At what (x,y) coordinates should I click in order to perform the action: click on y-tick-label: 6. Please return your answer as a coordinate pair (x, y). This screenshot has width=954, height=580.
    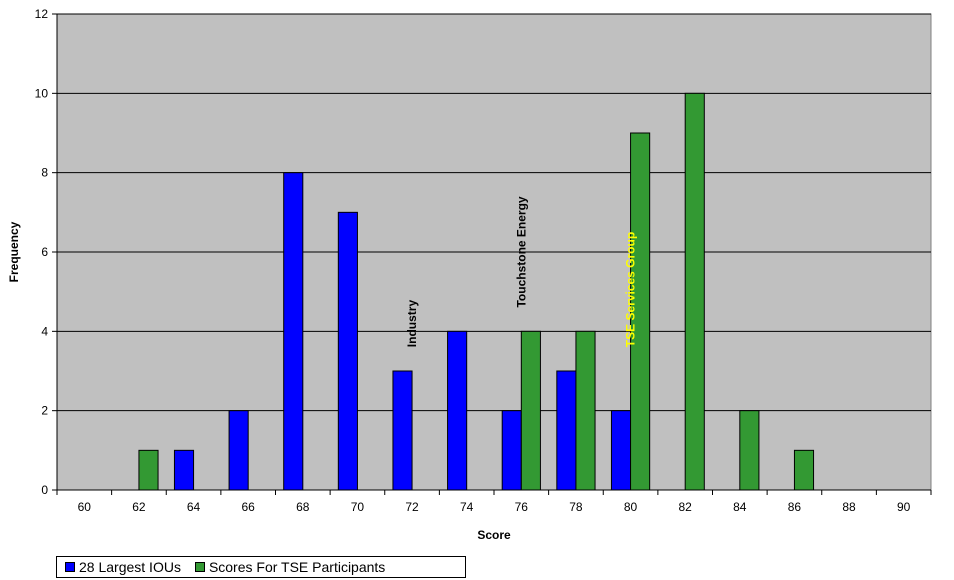
    Looking at the image, I should click on (44, 252).